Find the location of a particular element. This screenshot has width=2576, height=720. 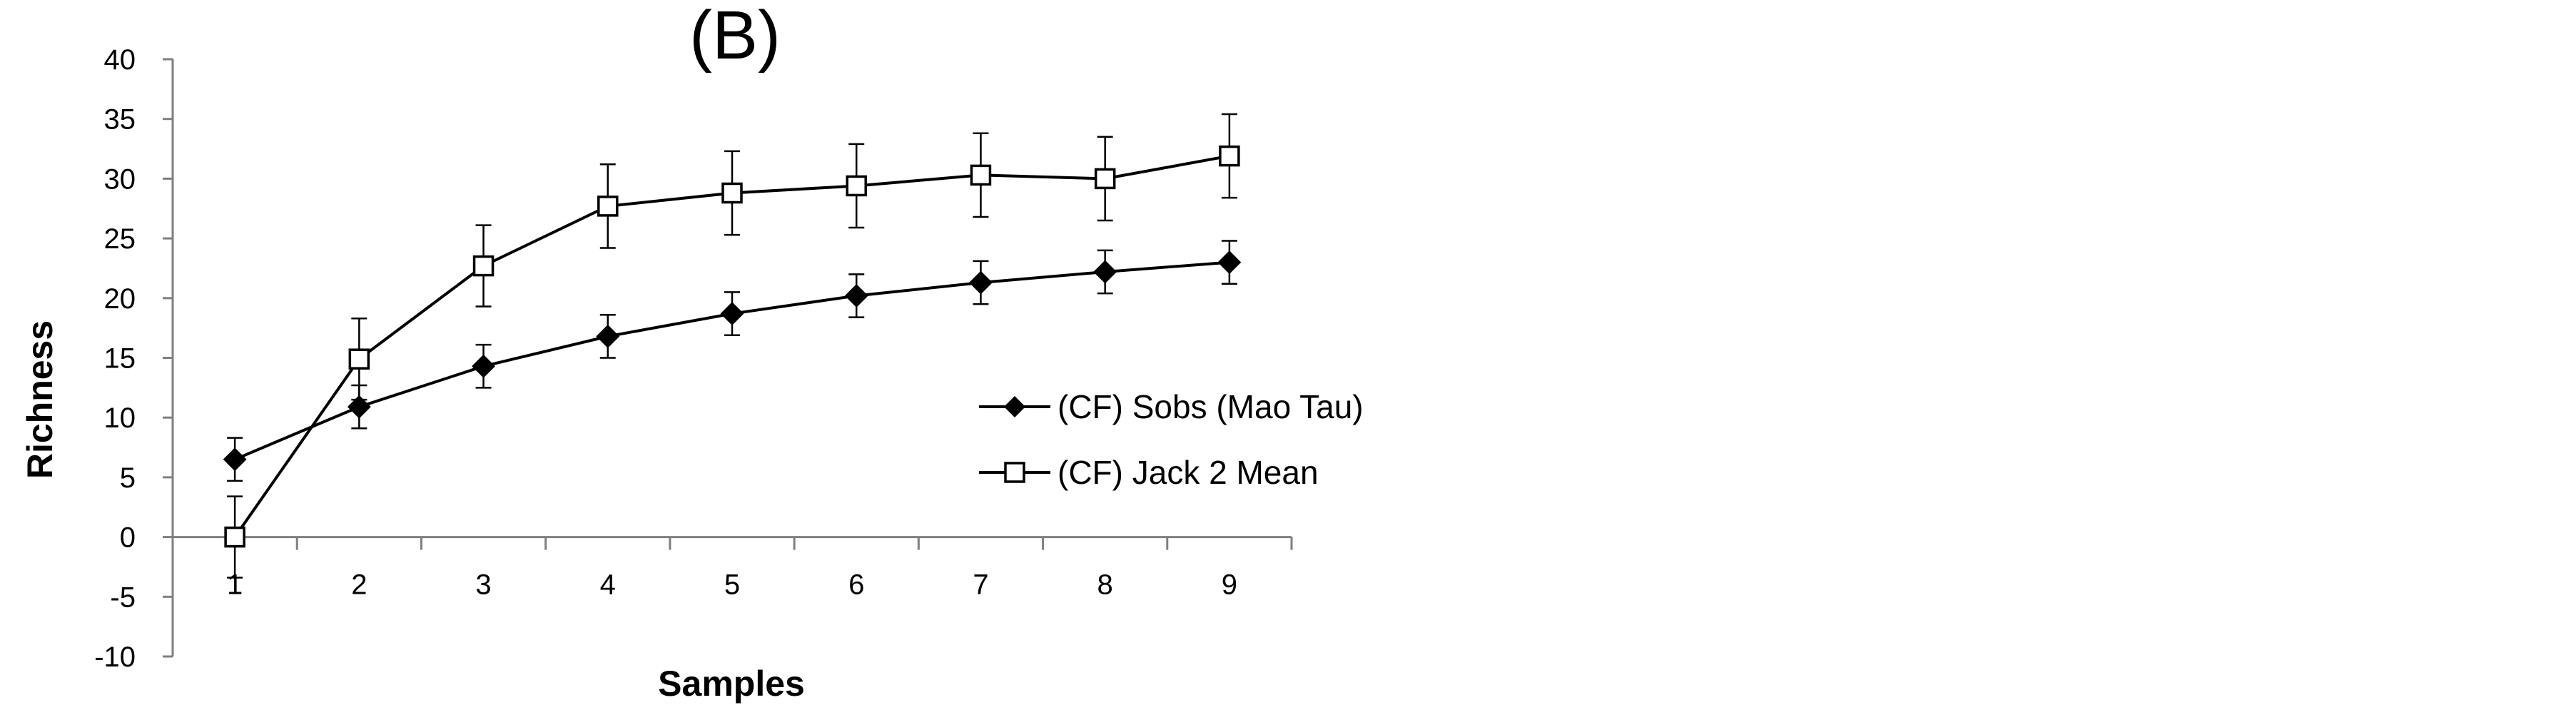

legend-label: (CF) Jack 2 Mean is located at coordinates (1188, 472).